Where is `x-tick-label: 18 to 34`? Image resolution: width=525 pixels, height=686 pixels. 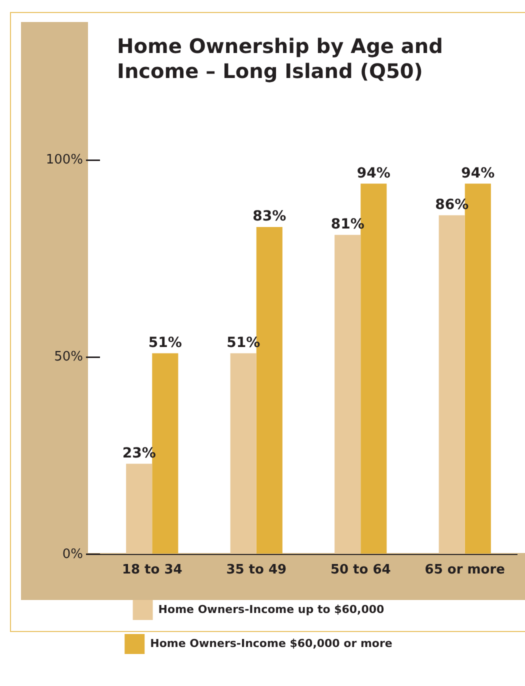
x-tick-label: 18 to 34 is located at coordinates (152, 570).